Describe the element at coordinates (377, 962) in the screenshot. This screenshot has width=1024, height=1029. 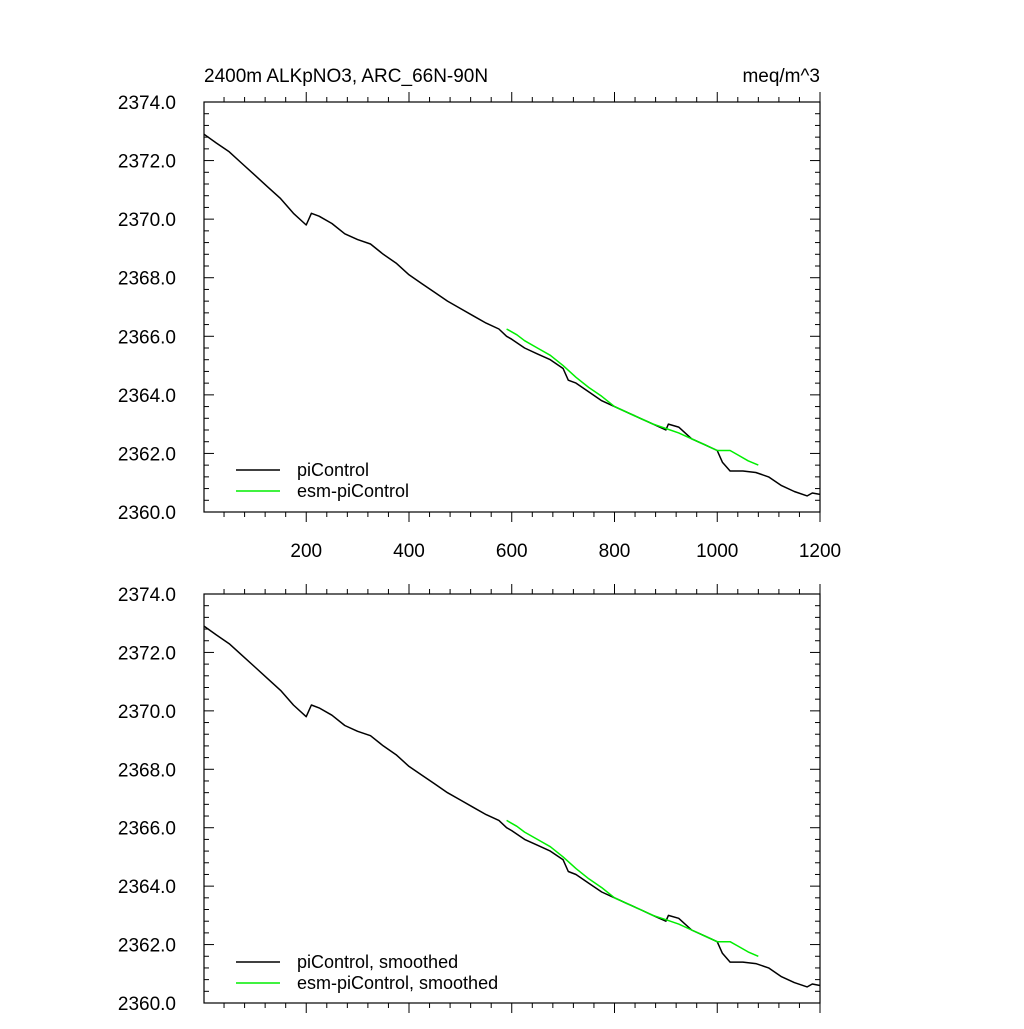
I see `legend-label-picontrol-smoothed: piControl, smoothed` at that location.